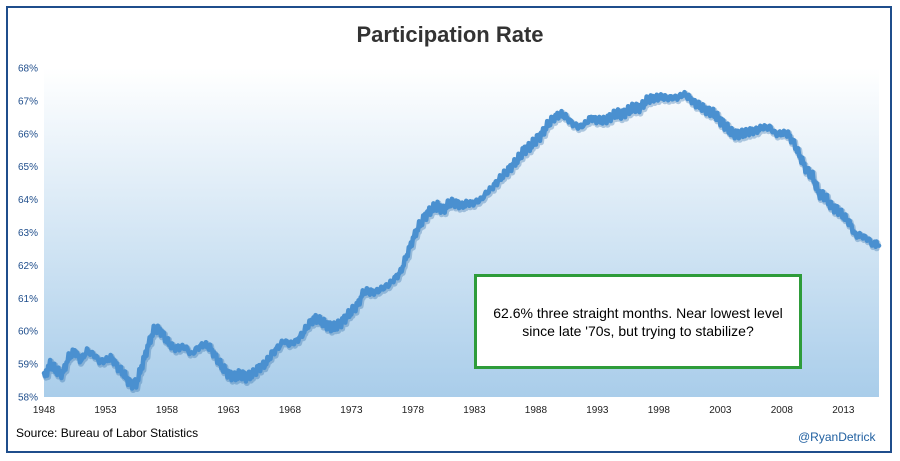 This screenshot has width=900, height=461. I want to click on y-tick-label: 66%, so click(28, 134).